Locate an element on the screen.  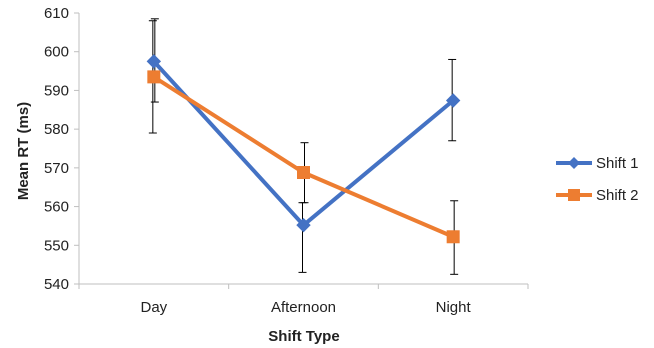
x-tick-label: Afternoon is located at coordinates (303, 307).